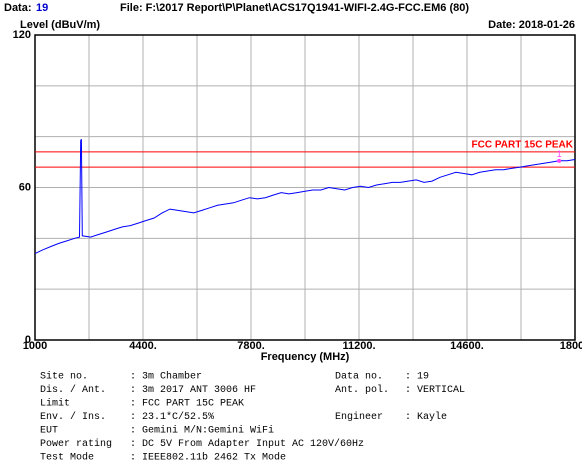  Describe the element at coordinates (67, 458) in the screenshot. I see `info-label: Test Mode` at that location.